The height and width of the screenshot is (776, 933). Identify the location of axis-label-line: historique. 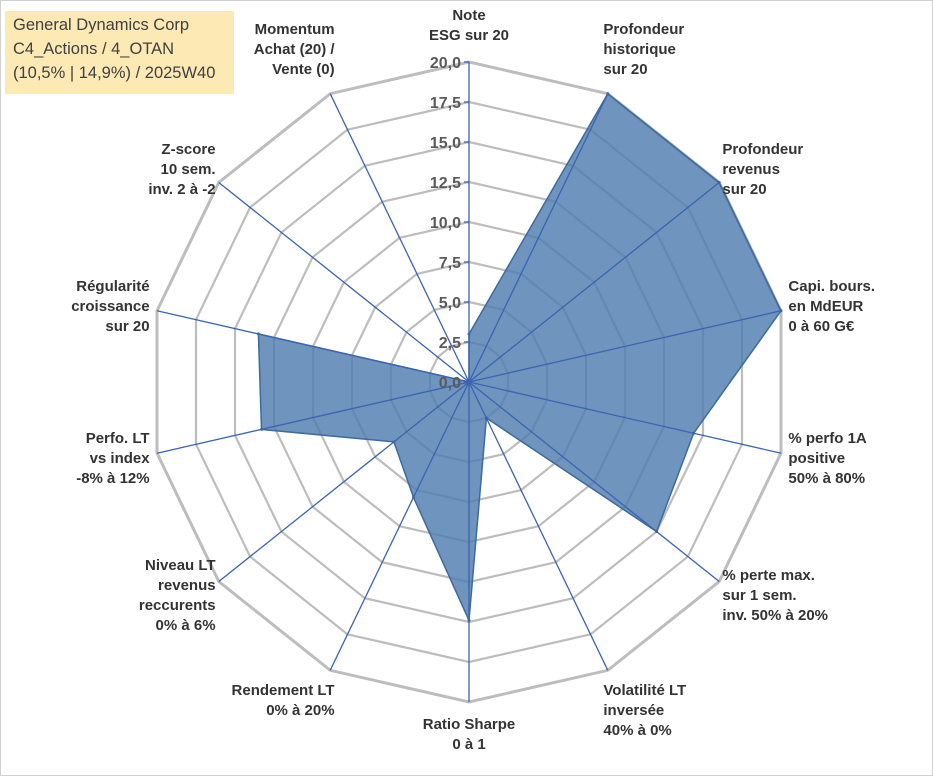
(639, 49).